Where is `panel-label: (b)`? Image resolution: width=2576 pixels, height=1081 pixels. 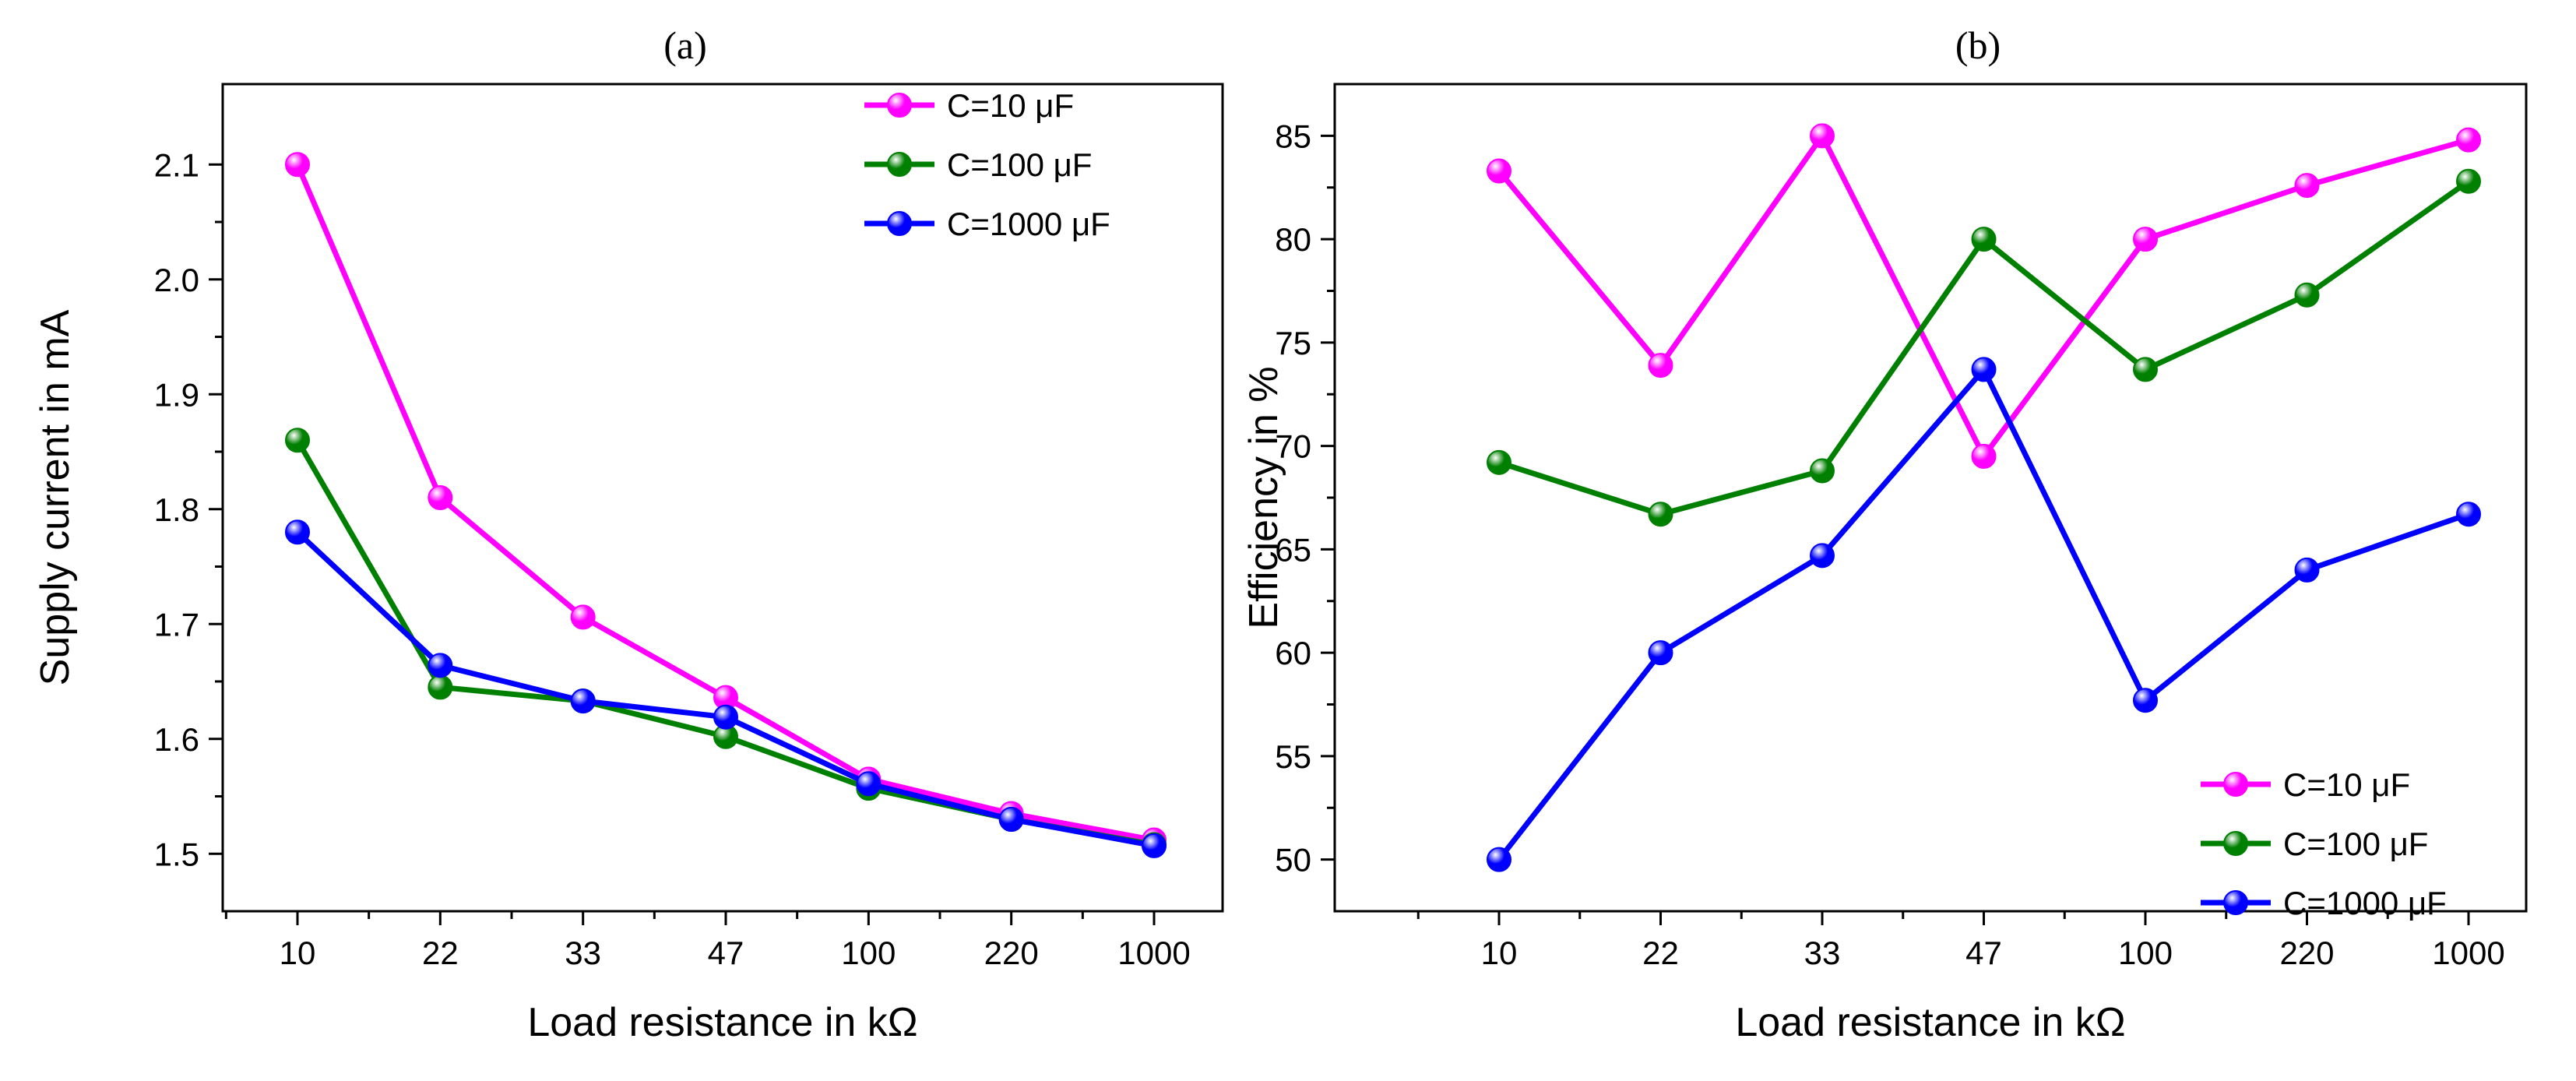 panel-label: (b) is located at coordinates (1978, 45).